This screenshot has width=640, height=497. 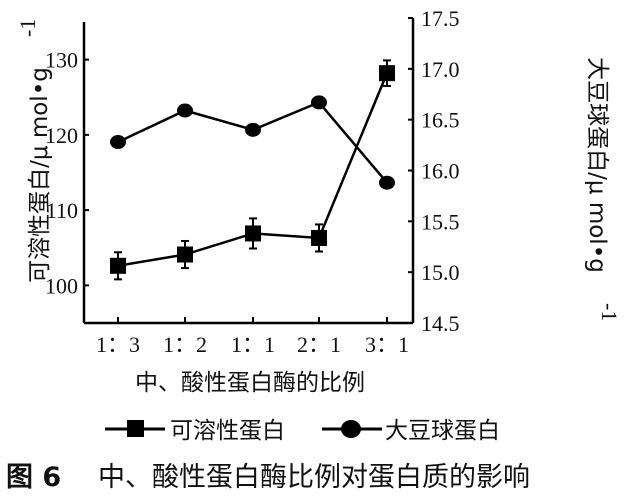 What do you see at coordinates (319, 344) in the screenshot?
I see `x-tick-label: 2：1` at bounding box center [319, 344].